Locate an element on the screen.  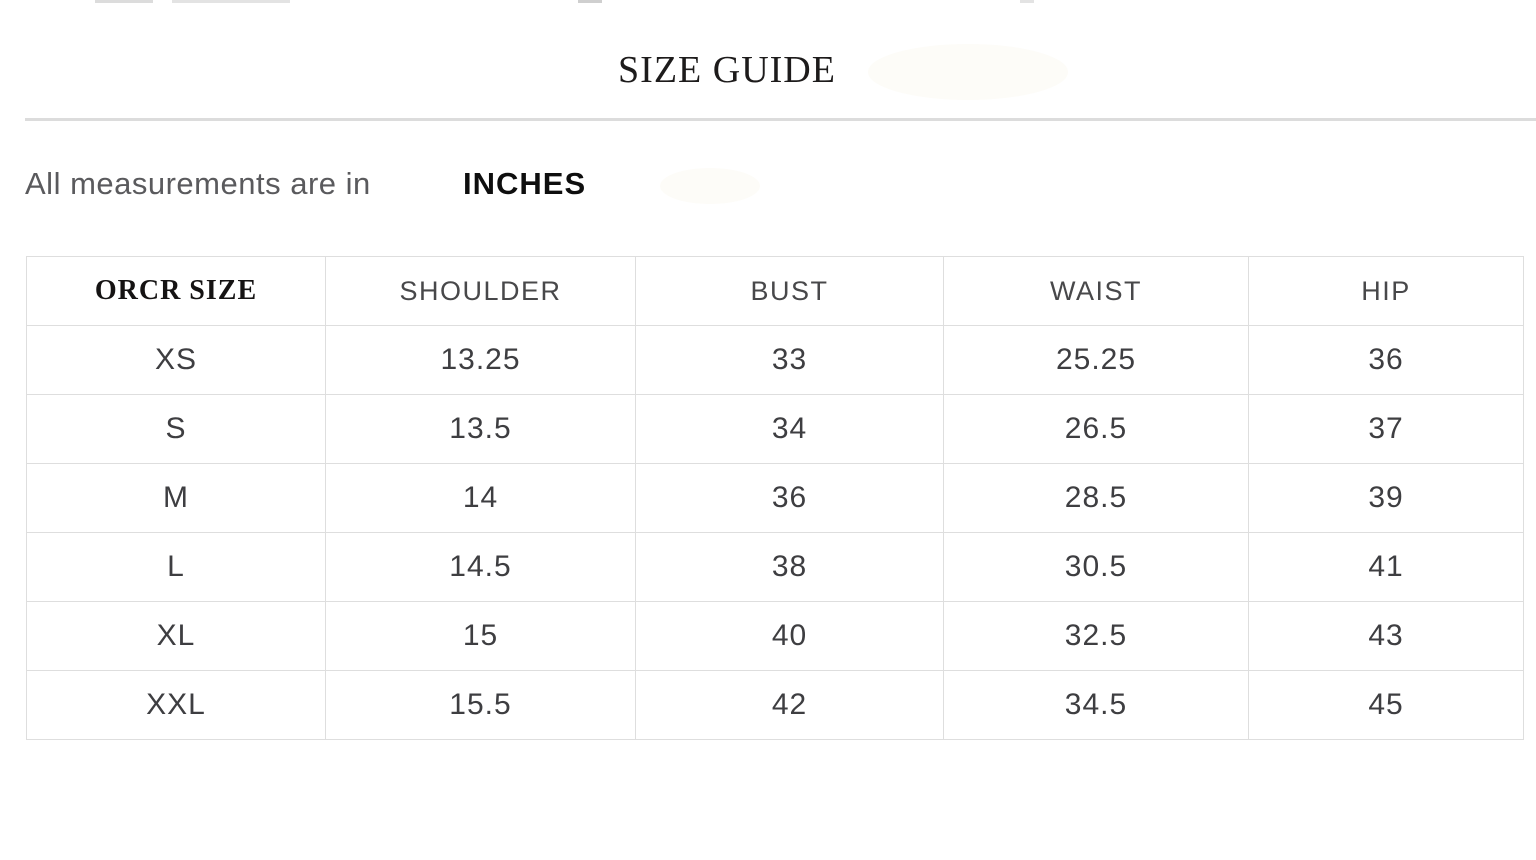
table-row-l: L 14.5 38 30.5 41 is located at coordinates (775, 567).